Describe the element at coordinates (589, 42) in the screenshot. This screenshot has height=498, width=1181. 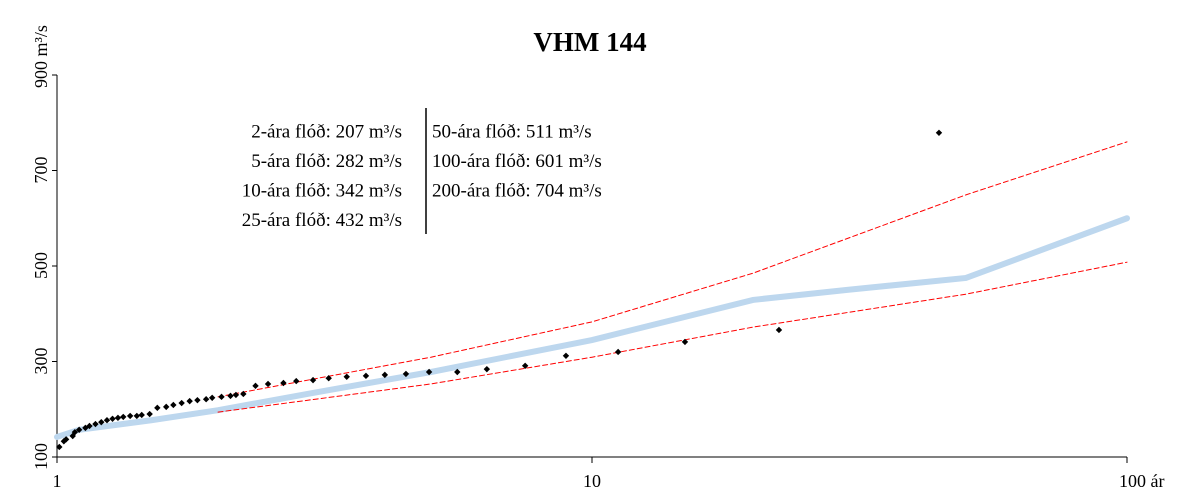
I see `chart-title: VHM 144` at that location.